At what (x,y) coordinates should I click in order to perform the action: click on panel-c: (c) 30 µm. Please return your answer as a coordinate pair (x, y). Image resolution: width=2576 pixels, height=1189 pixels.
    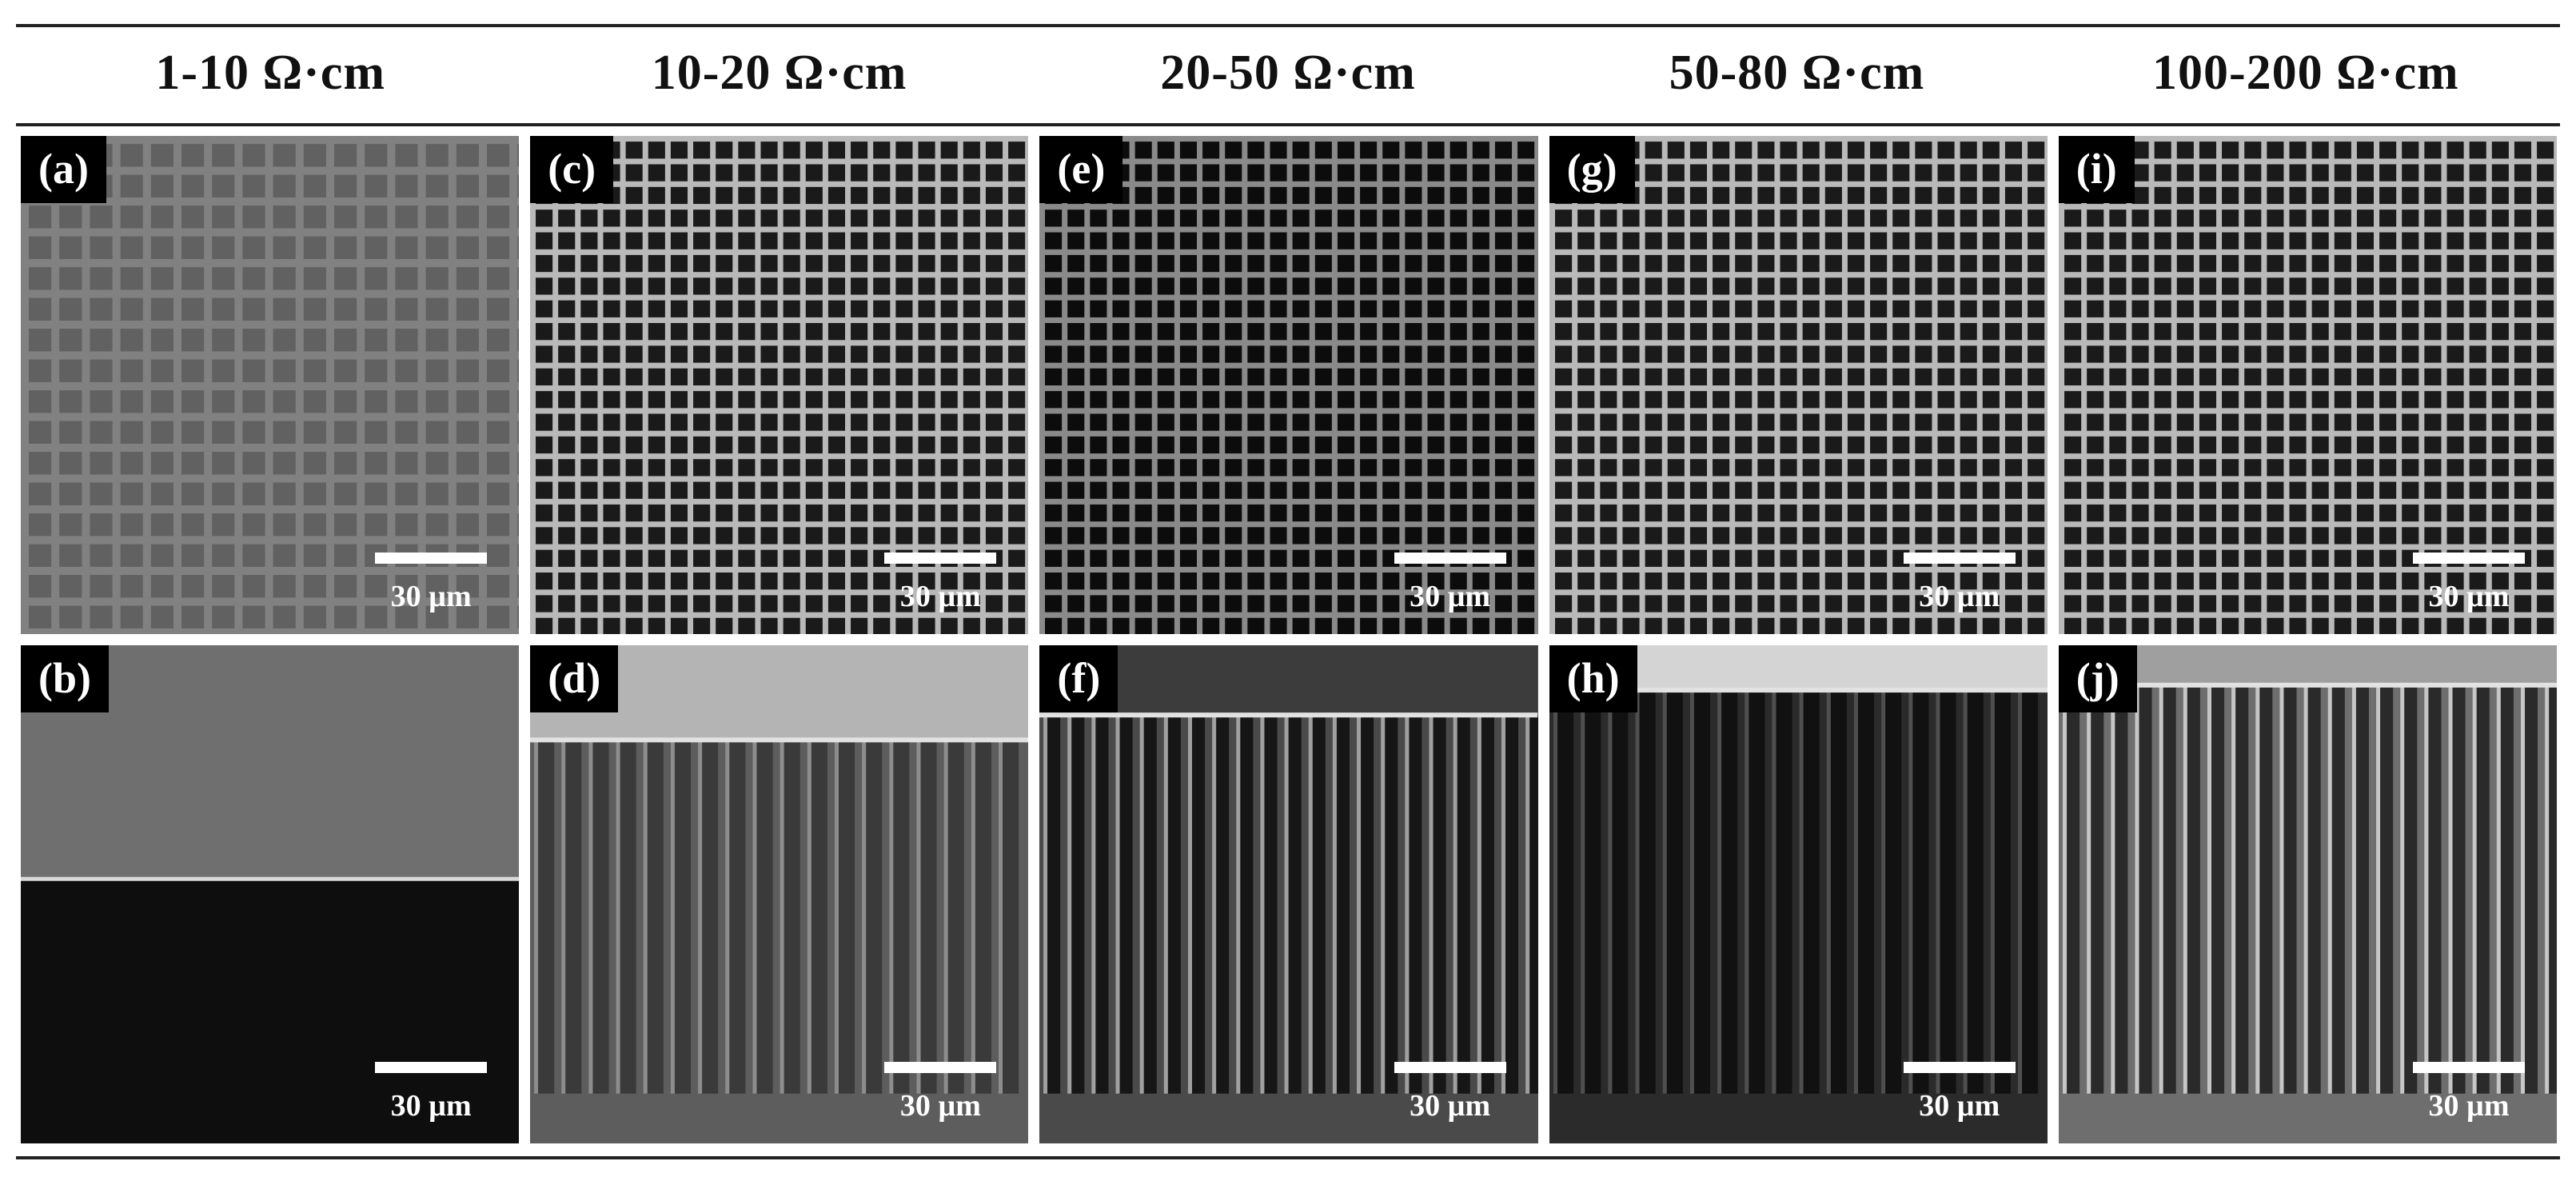
    Looking at the image, I should click on (780, 385).